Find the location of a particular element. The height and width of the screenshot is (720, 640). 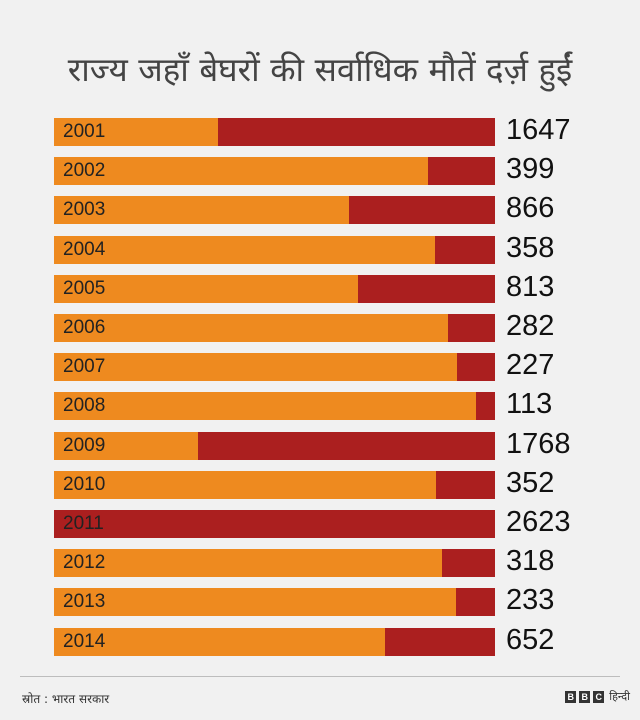

category-label: 2005 is located at coordinates (84, 288).